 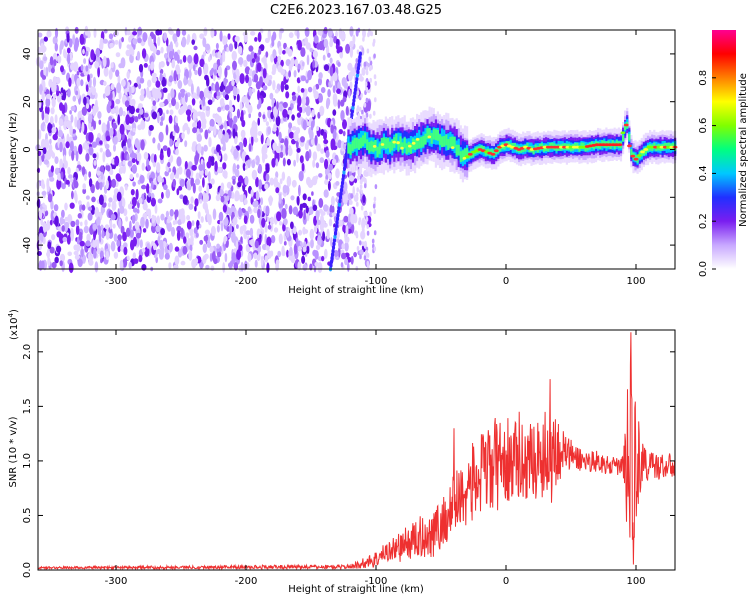 I want to click on x-tick-label: -200, so click(x=246, y=581).